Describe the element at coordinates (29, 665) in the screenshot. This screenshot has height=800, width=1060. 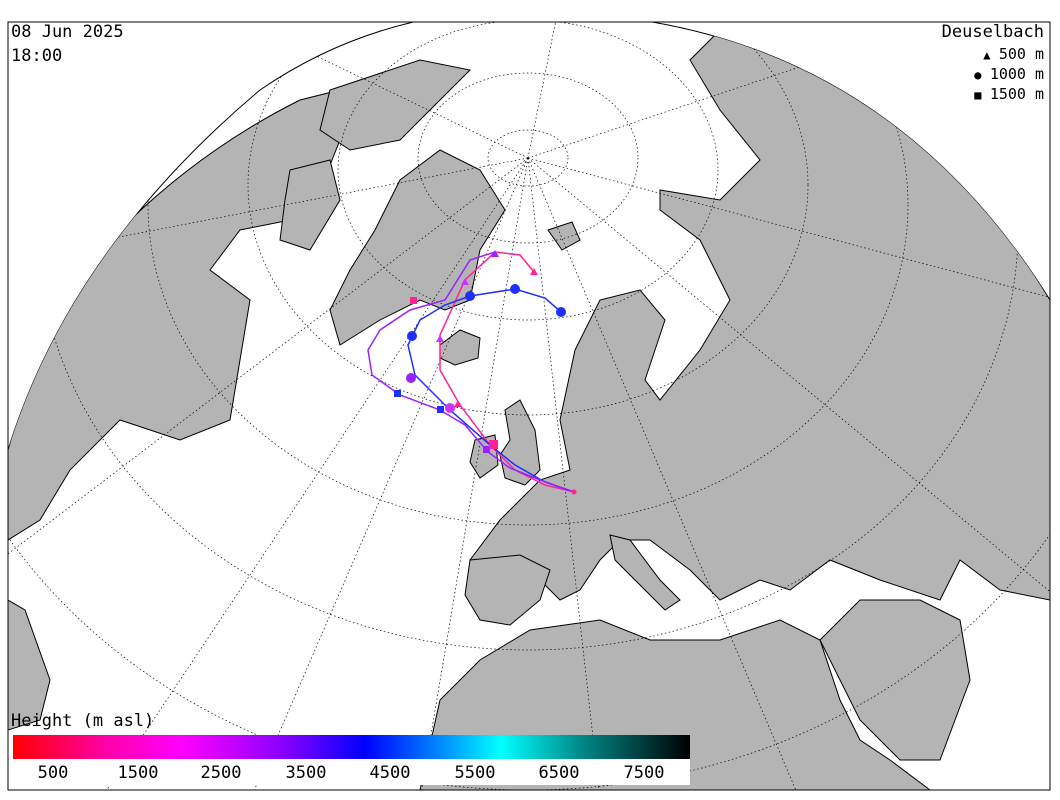
I see `land-south-america` at that location.